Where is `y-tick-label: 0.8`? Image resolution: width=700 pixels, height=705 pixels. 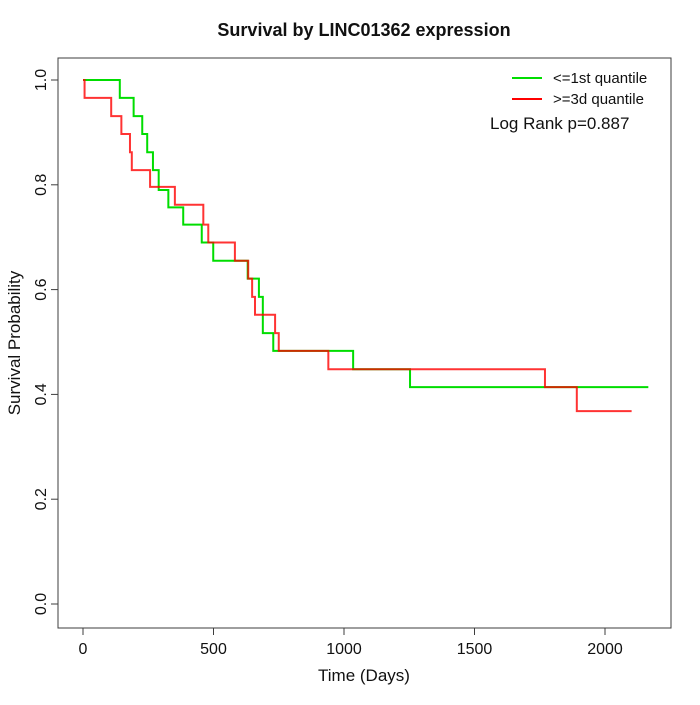
y-tick-label: 0.8 is located at coordinates (41, 185).